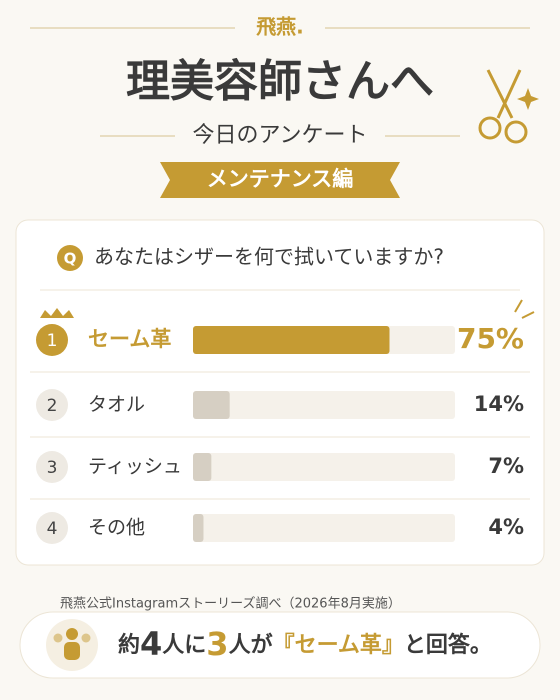 Image resolution: width=560 pixels, height=700 pixels. I want to click on value-label: 4%, so click(506, 527).